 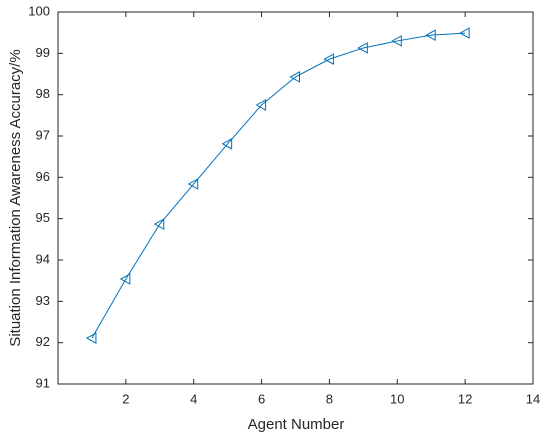 I want to click on y-tick-label: 100, so click(x=39, y=10).